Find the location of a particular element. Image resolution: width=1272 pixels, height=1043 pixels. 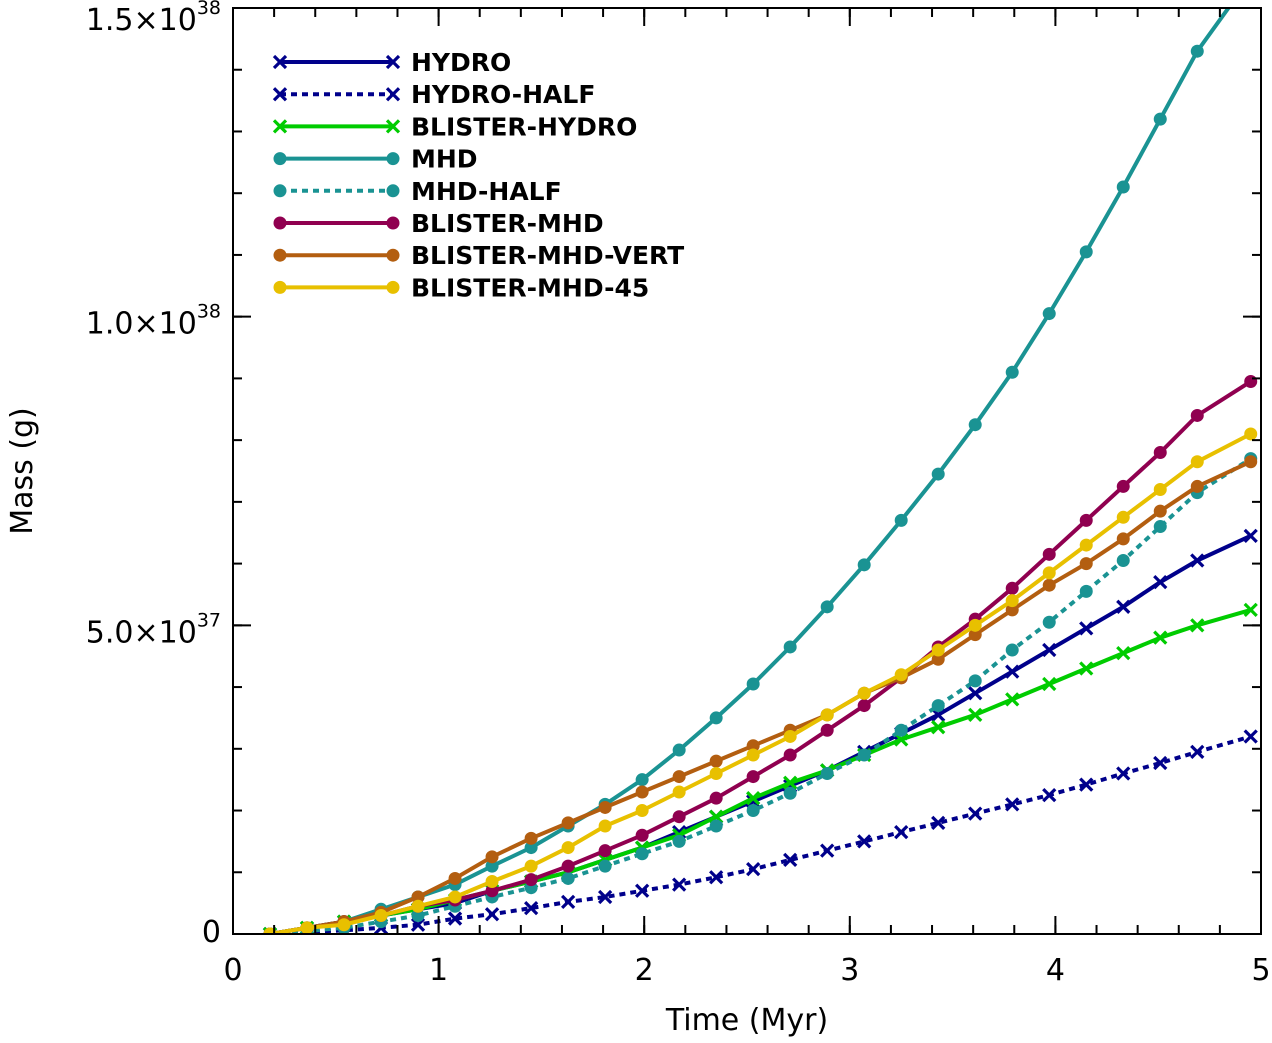

x-tick-label: 2 is located at coordinates (644, 970).